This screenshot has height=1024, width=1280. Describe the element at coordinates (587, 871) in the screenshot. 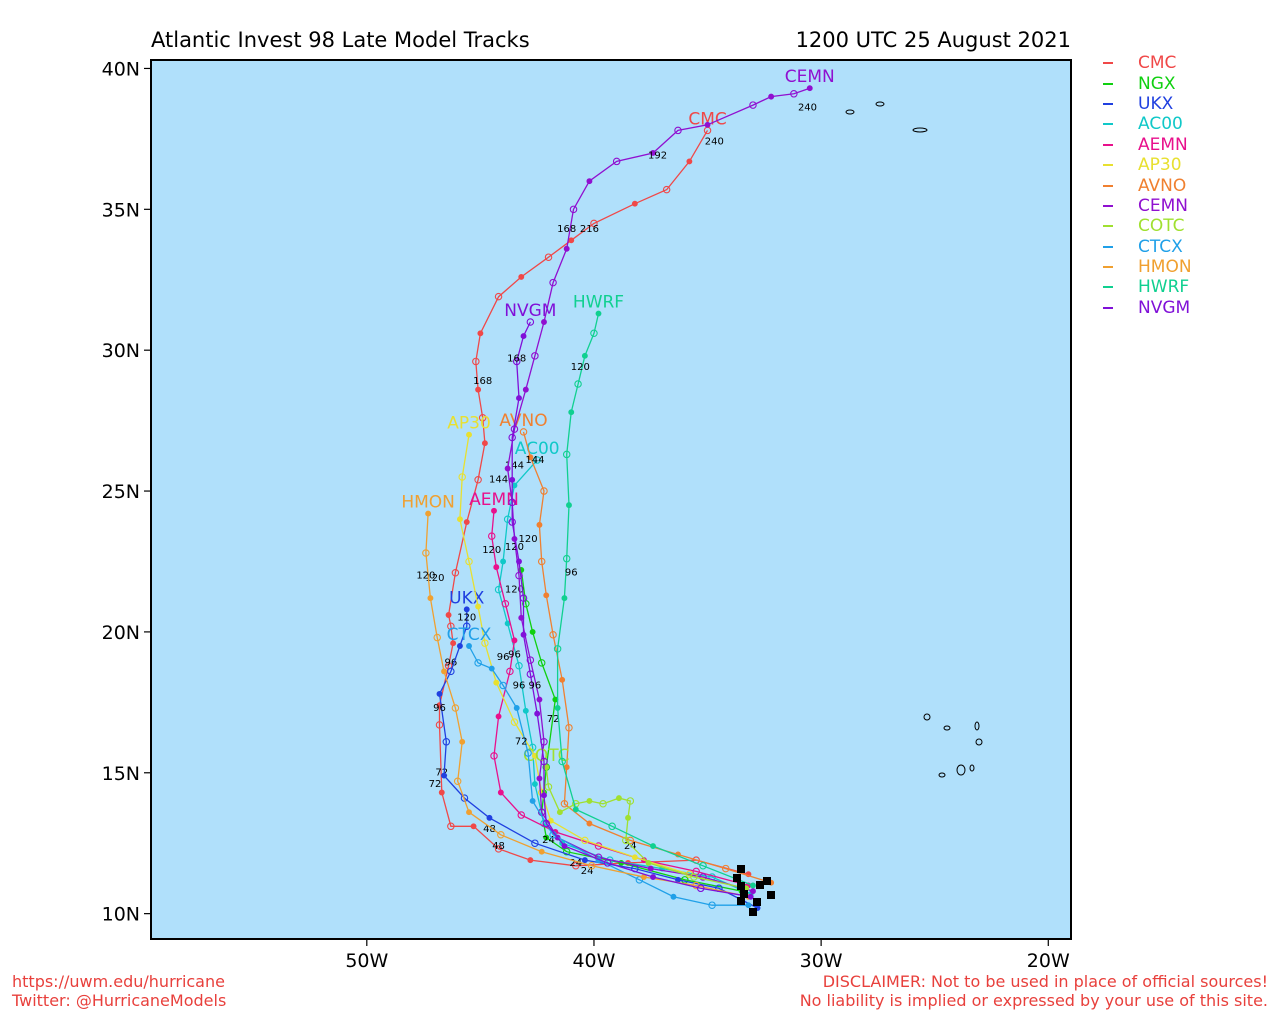

I see `forecast-hour-label: 24` at that location.